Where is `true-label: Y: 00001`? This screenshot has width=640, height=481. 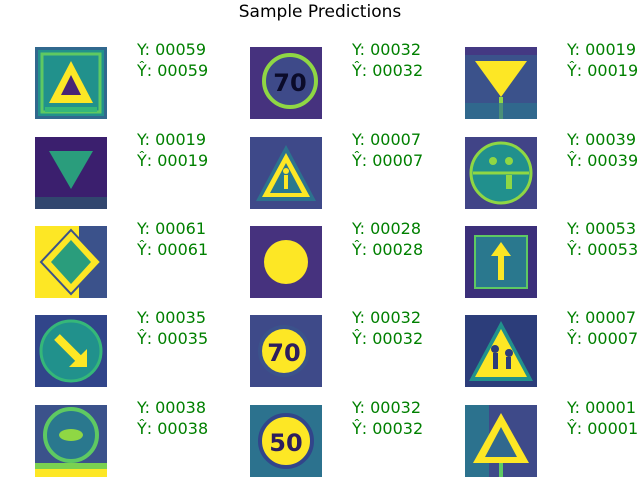
true-label: Y: 00001 is located at coordinates (602, 407).